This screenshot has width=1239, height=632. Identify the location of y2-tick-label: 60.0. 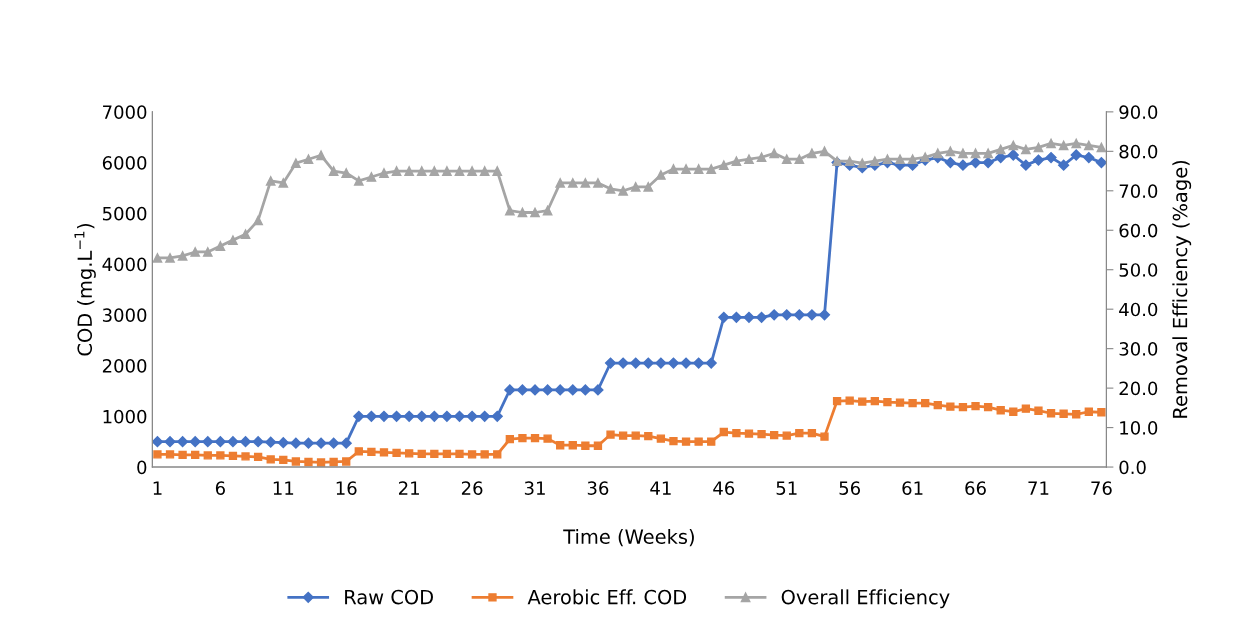
(1138, 230).